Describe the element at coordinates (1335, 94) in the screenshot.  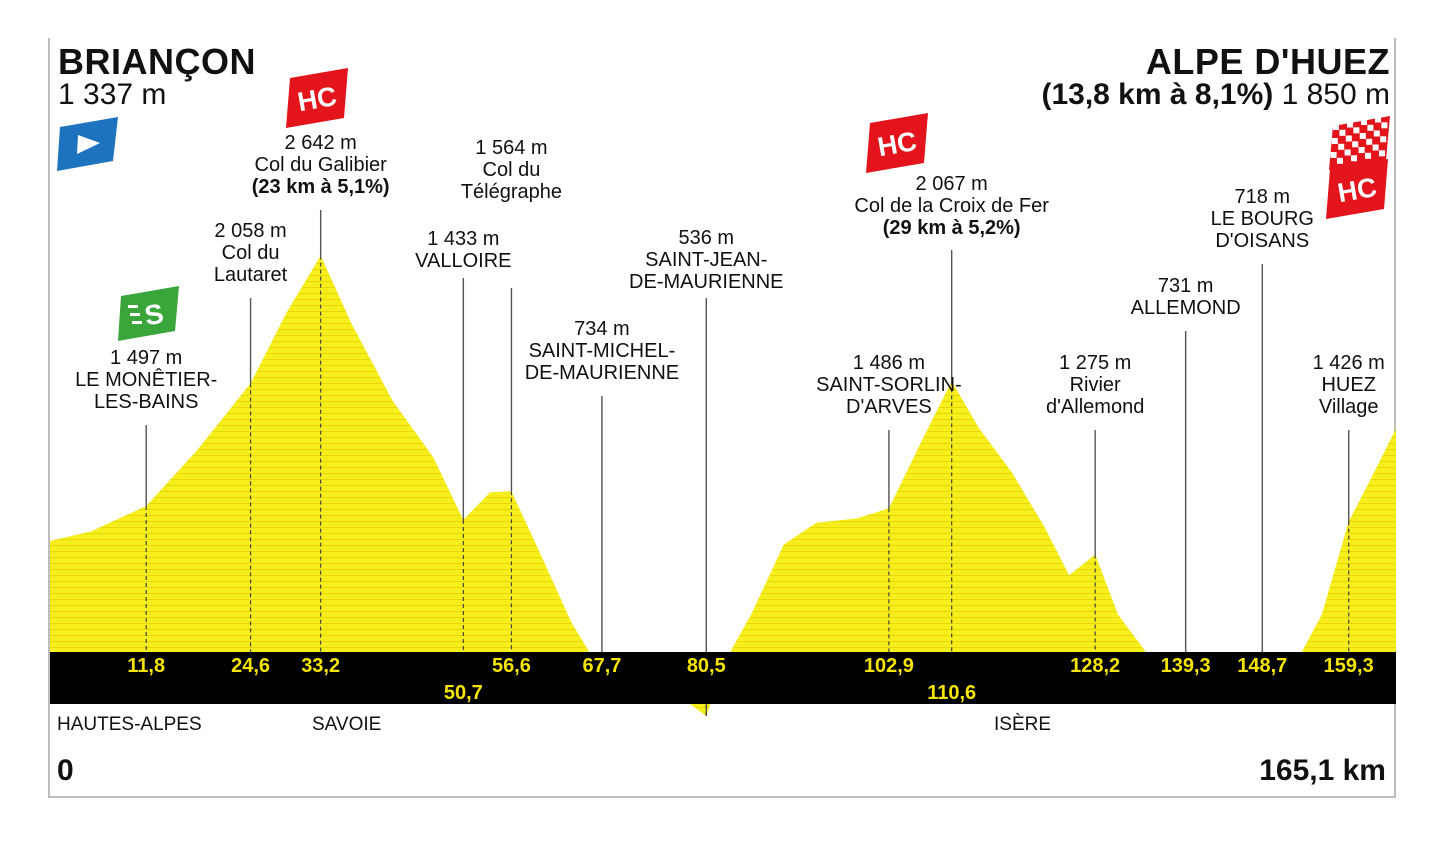
I see `finish-altitude: 1 850 m` at that location.